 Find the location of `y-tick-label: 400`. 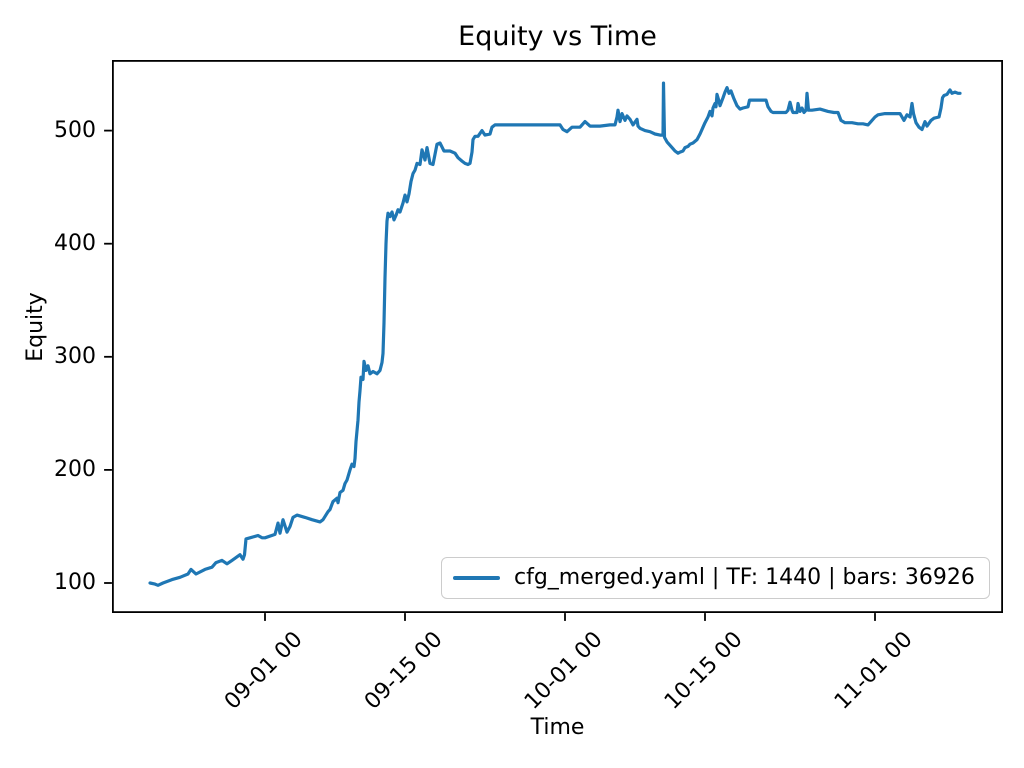

y-tick-label: 400 is located at coordinates (75, 243).